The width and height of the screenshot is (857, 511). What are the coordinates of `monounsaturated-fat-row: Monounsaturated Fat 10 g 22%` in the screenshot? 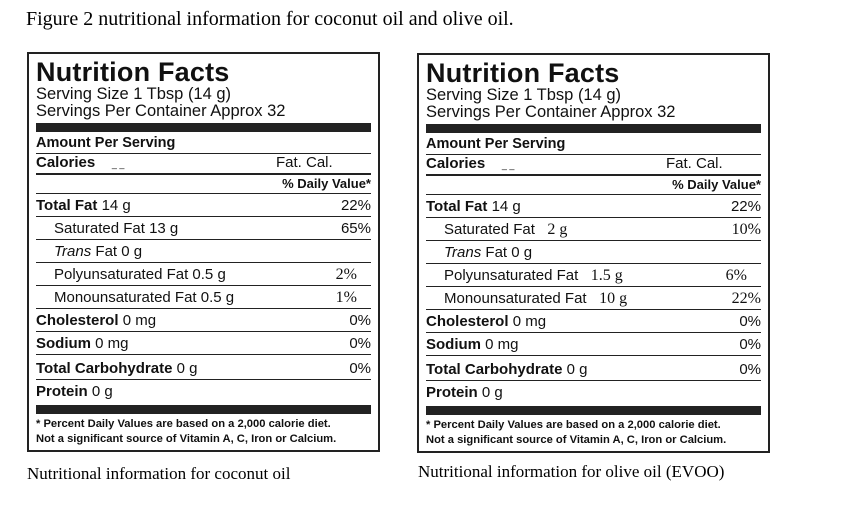 It's located at (593, 298).